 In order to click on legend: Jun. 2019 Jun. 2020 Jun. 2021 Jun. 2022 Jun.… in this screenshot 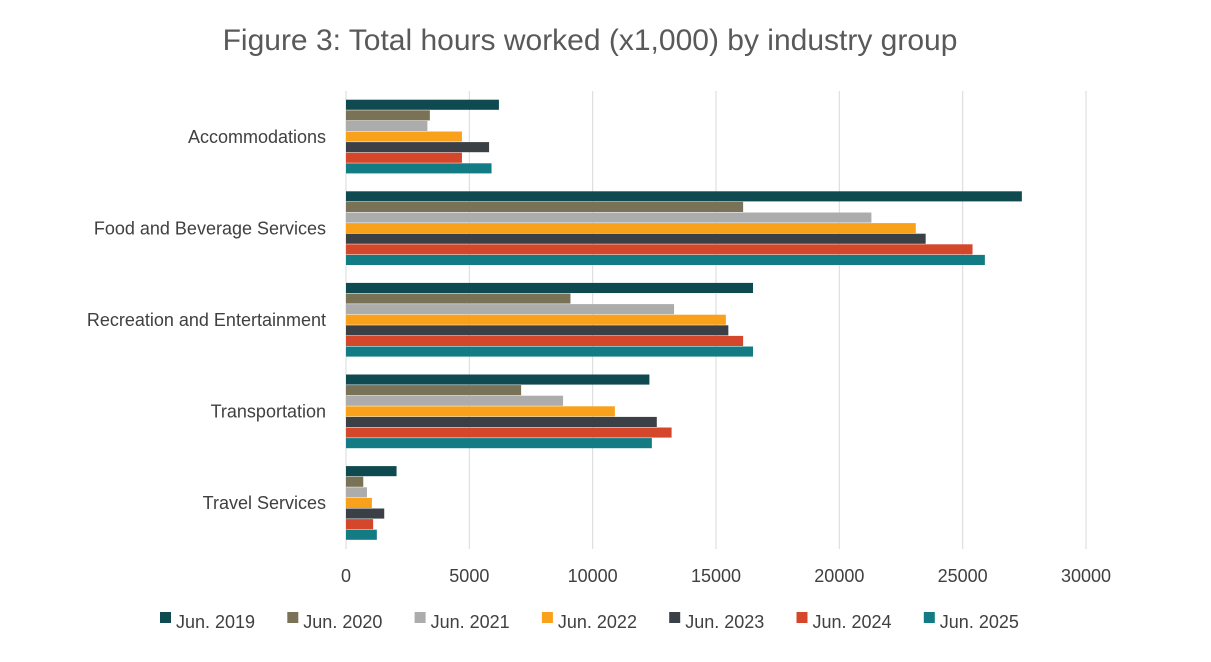, I will do `click(589, 622)`.